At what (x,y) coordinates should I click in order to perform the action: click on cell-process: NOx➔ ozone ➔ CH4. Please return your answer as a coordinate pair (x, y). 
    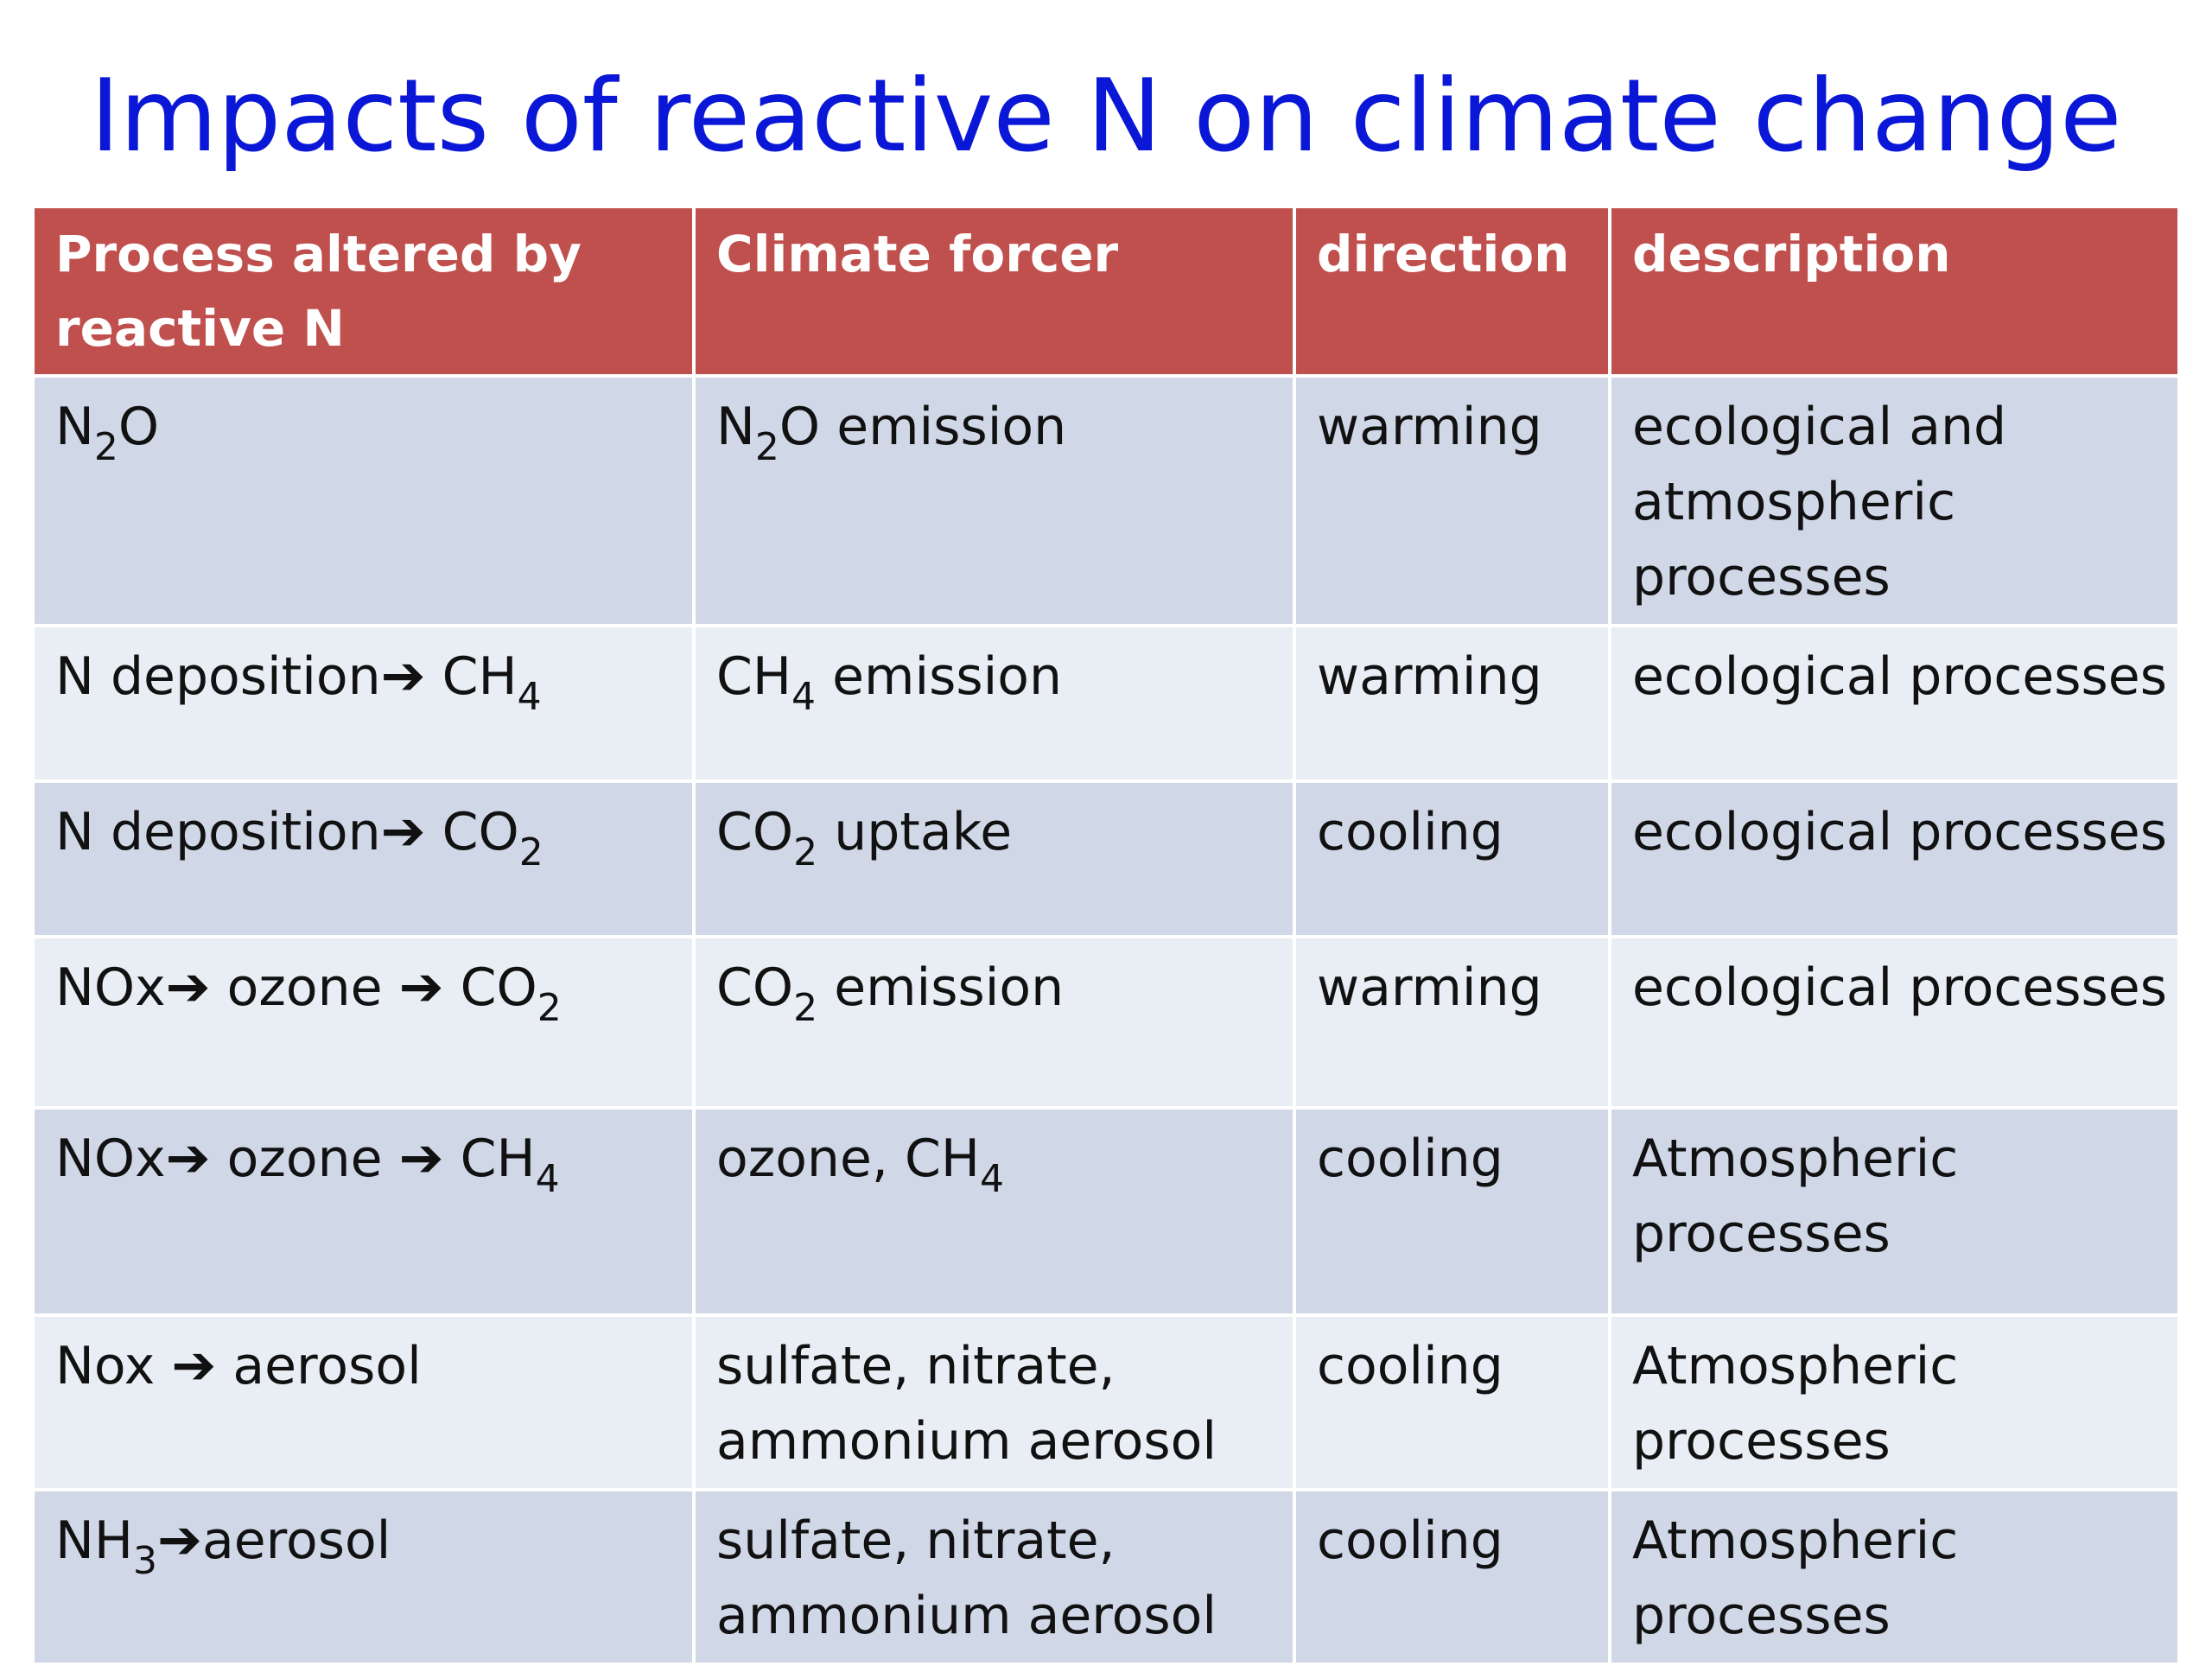
    Looking at the image, I should click on (363, 1211).